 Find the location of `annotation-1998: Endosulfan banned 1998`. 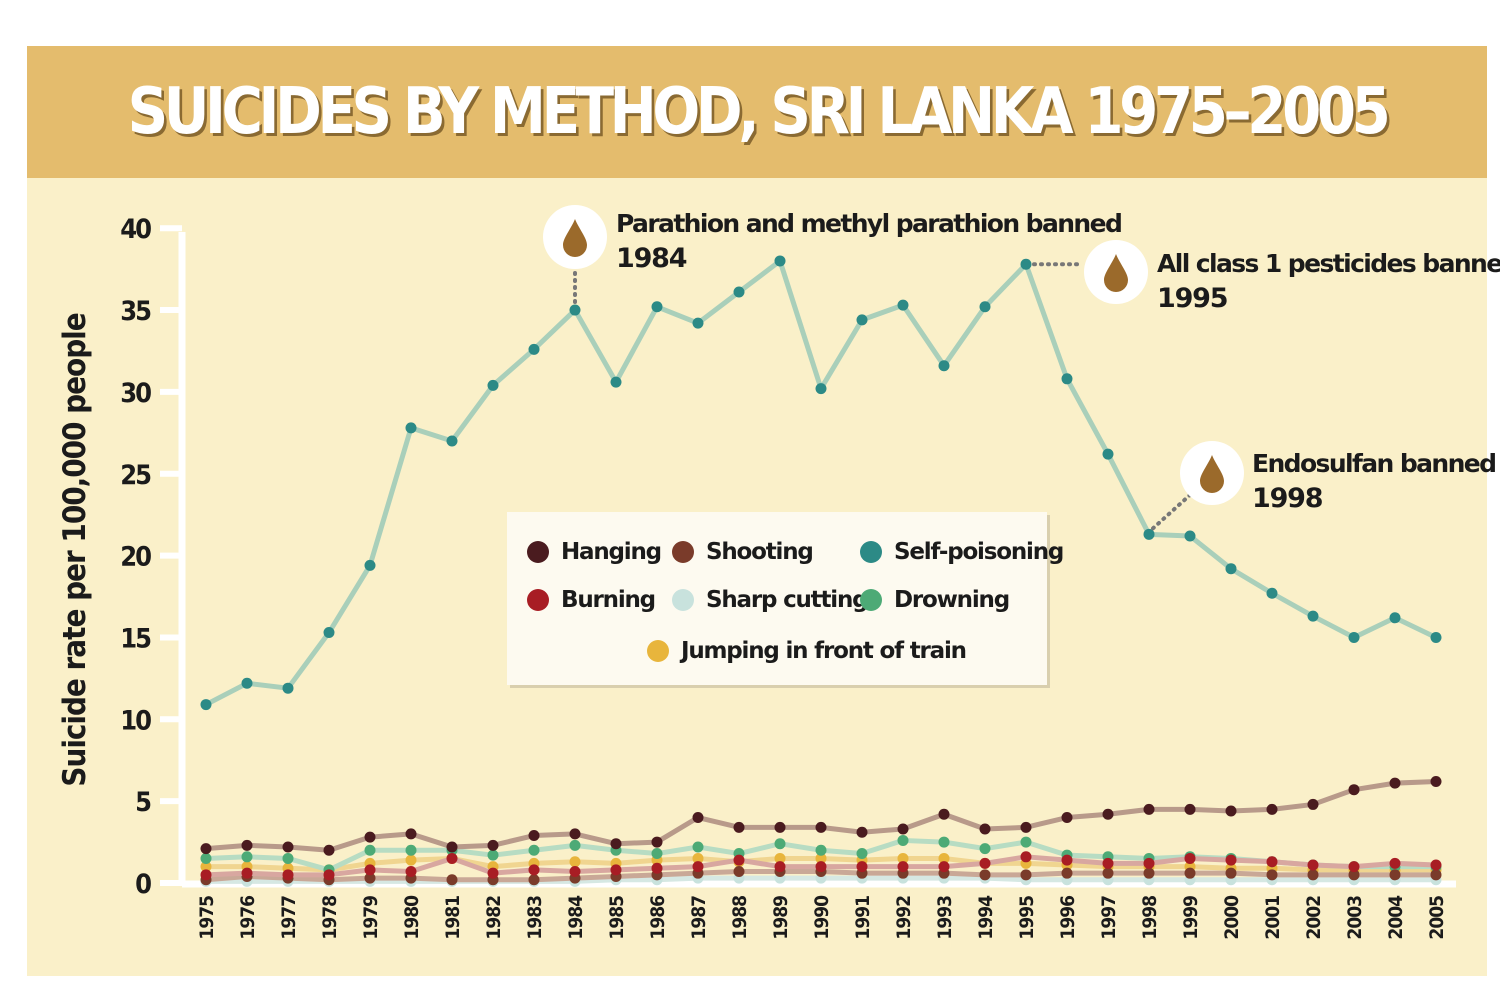

annotation-1998: Endosulfan banned 1998 is located at coordinates (1324, 486).